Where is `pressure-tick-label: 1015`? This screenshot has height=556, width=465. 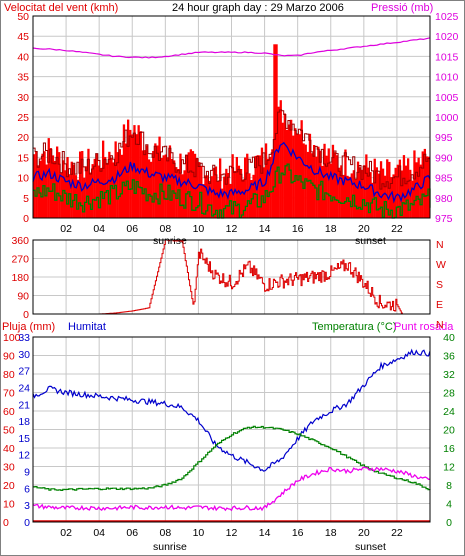
pressure-tick-label: 1015 is located at coordinates (447, 57).